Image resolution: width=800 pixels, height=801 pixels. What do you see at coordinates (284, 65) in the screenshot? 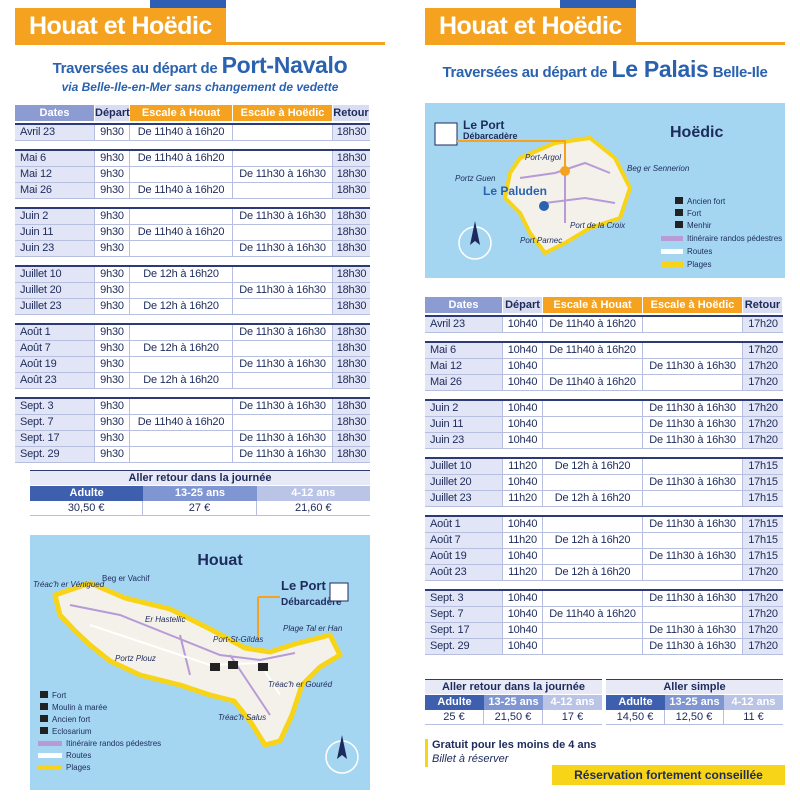
I see `subtitle-place: Port-Navalo` at bounding box center [284, 65].